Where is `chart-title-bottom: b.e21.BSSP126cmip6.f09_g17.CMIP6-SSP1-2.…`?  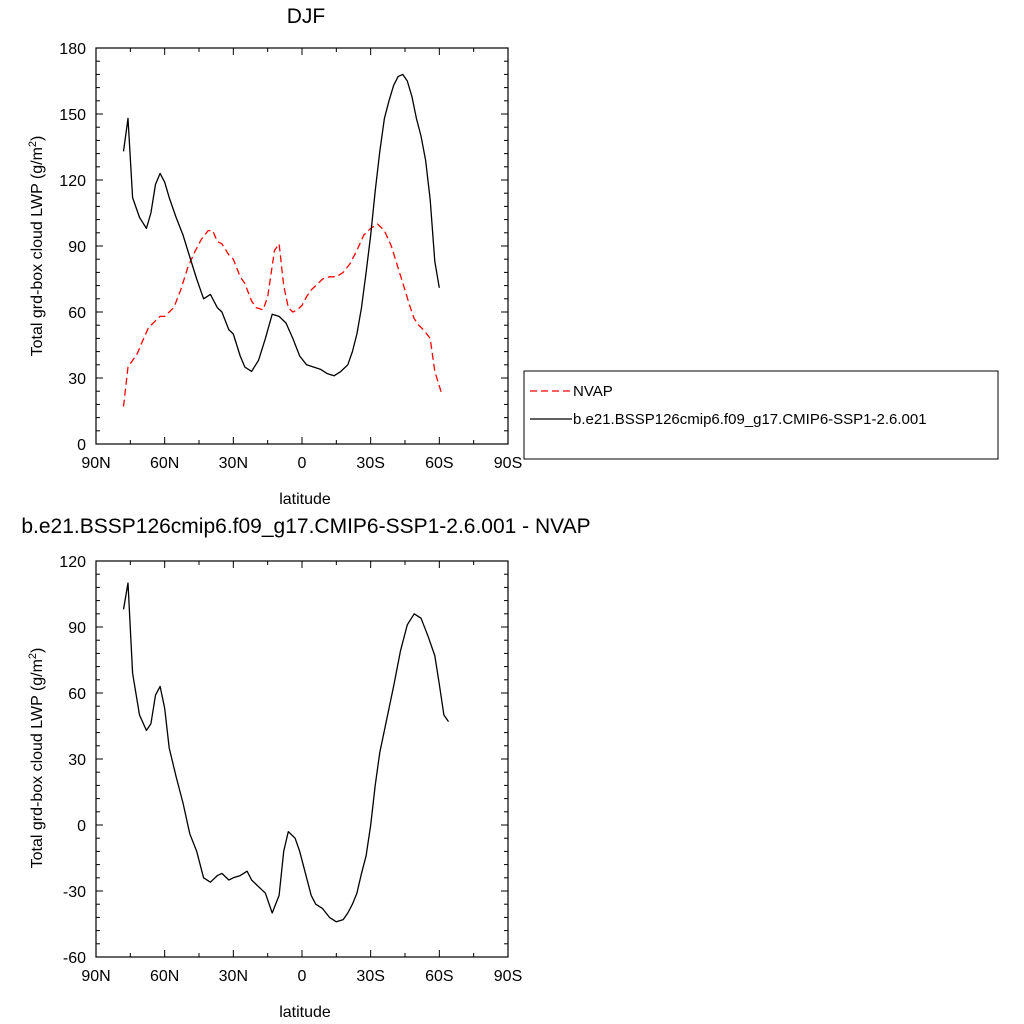
chart-title-bottom: b.e21.BSSP126cmip6.f09_g17.CMIP6-SSP1-2.… is located at coordinates (305, 526).